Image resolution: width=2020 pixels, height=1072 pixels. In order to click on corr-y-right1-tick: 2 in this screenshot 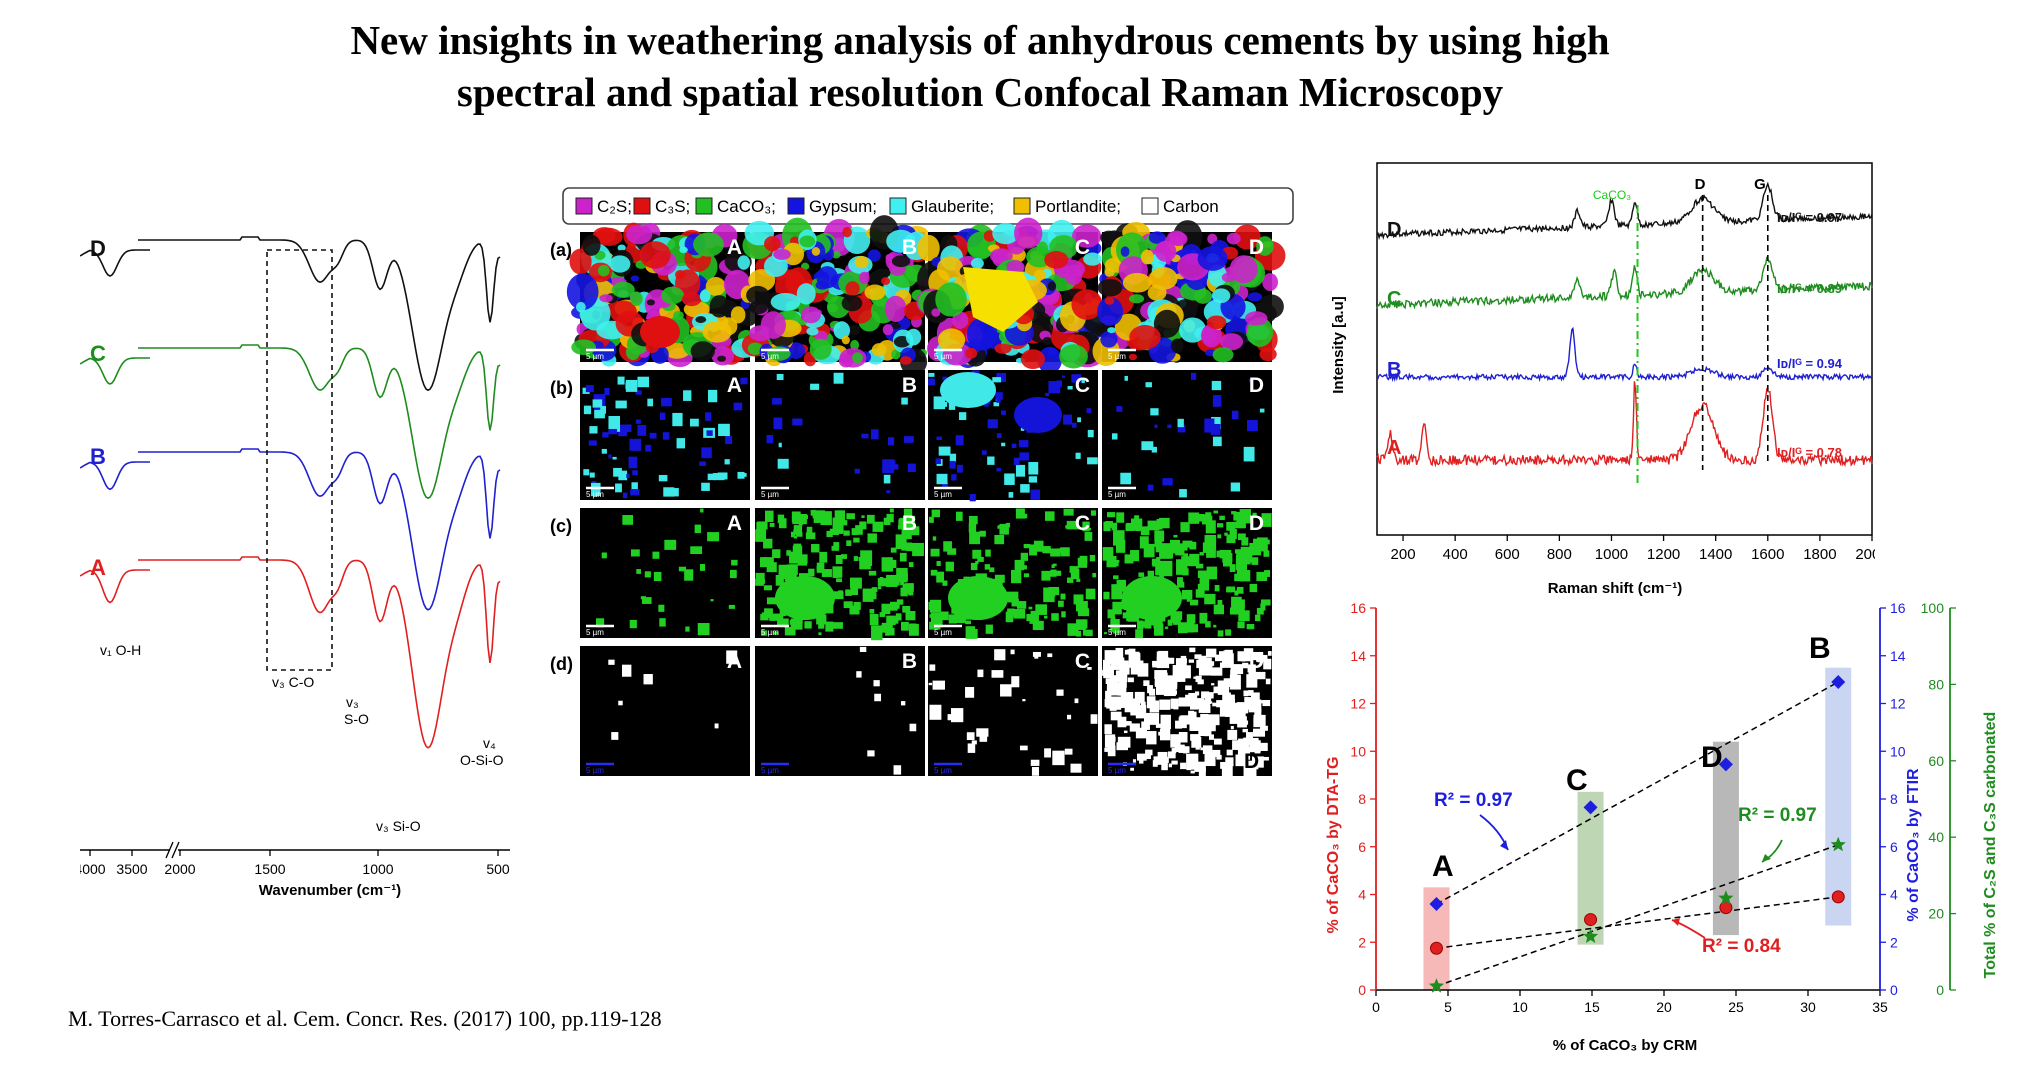, I will do `click(1894, 942)`.